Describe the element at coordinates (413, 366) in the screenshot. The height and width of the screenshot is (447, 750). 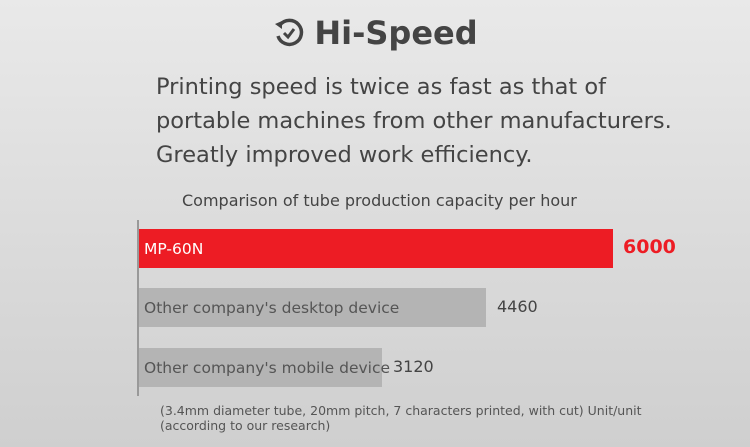
I see `value-label: 3120` at that location.